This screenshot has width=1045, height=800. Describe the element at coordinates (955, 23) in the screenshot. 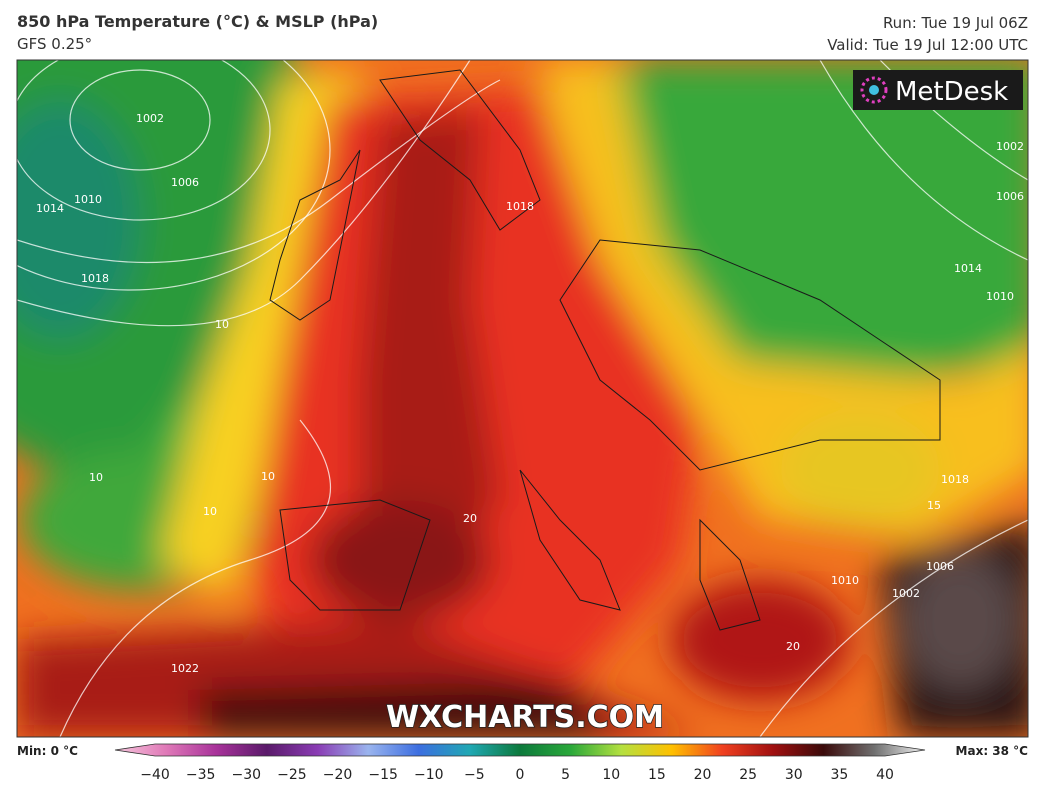

I see `run-time: Run: Tue 19 Jul 06Z` at that location.